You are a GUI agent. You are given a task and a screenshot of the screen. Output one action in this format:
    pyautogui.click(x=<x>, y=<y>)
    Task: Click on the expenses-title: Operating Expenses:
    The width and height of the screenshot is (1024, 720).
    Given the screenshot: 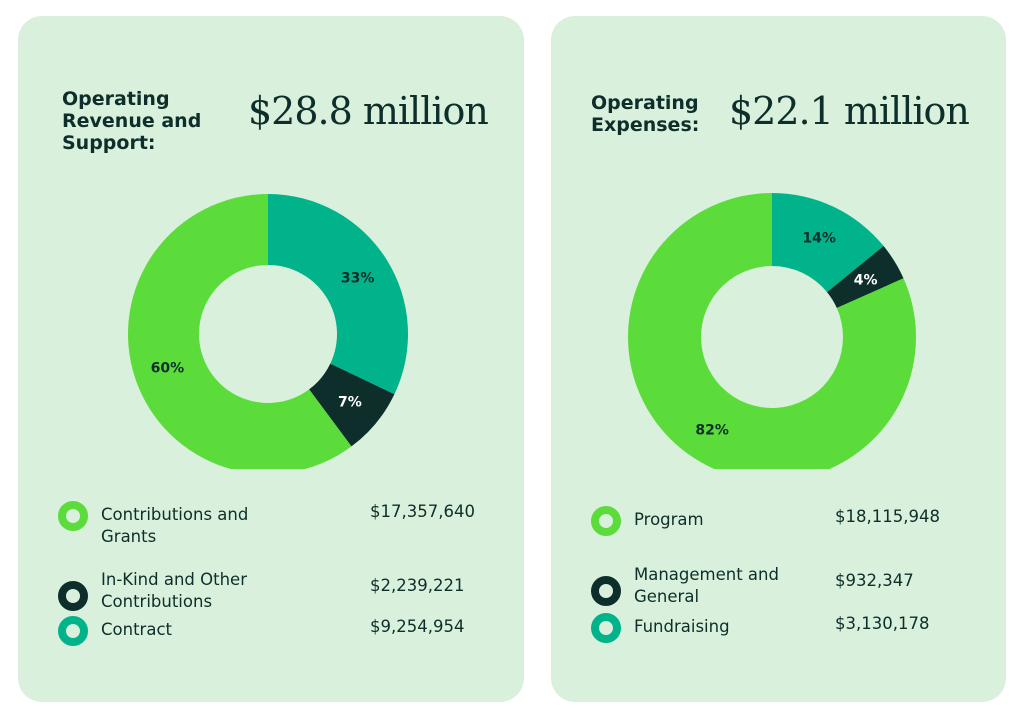 What is the action you would take?
    pyautogui.click(x=645, y=114)
    